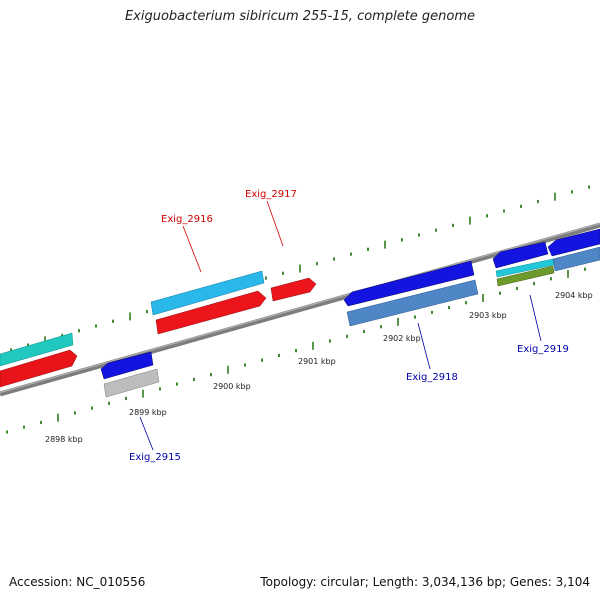  I want to click on gene-label-exig-2915: Exig_2915, so click(155, 457).